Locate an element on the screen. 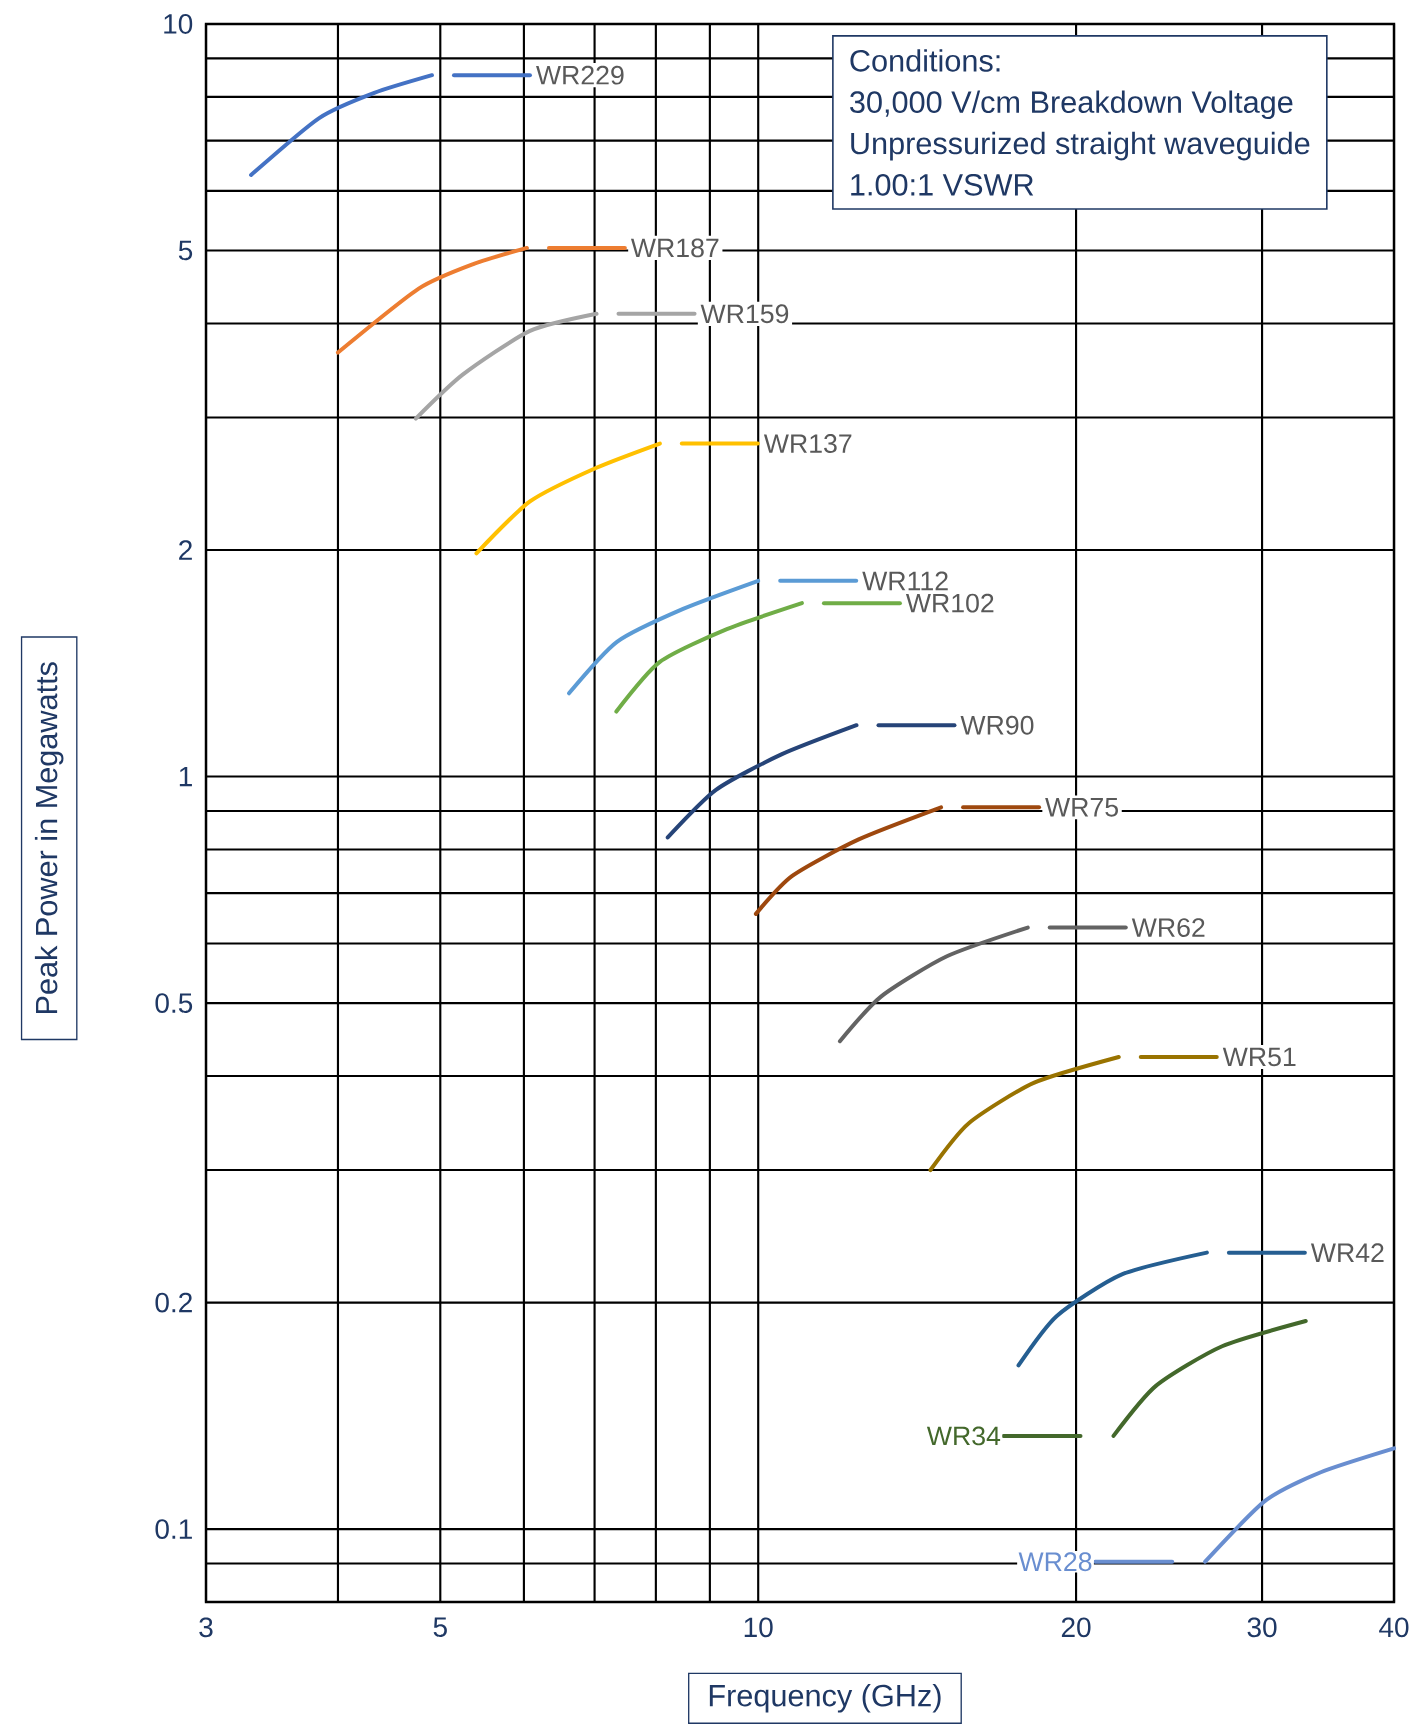 This screenshot has width=1422, height=1729. legend-label: WR90 is located at coordinates (997, 725).